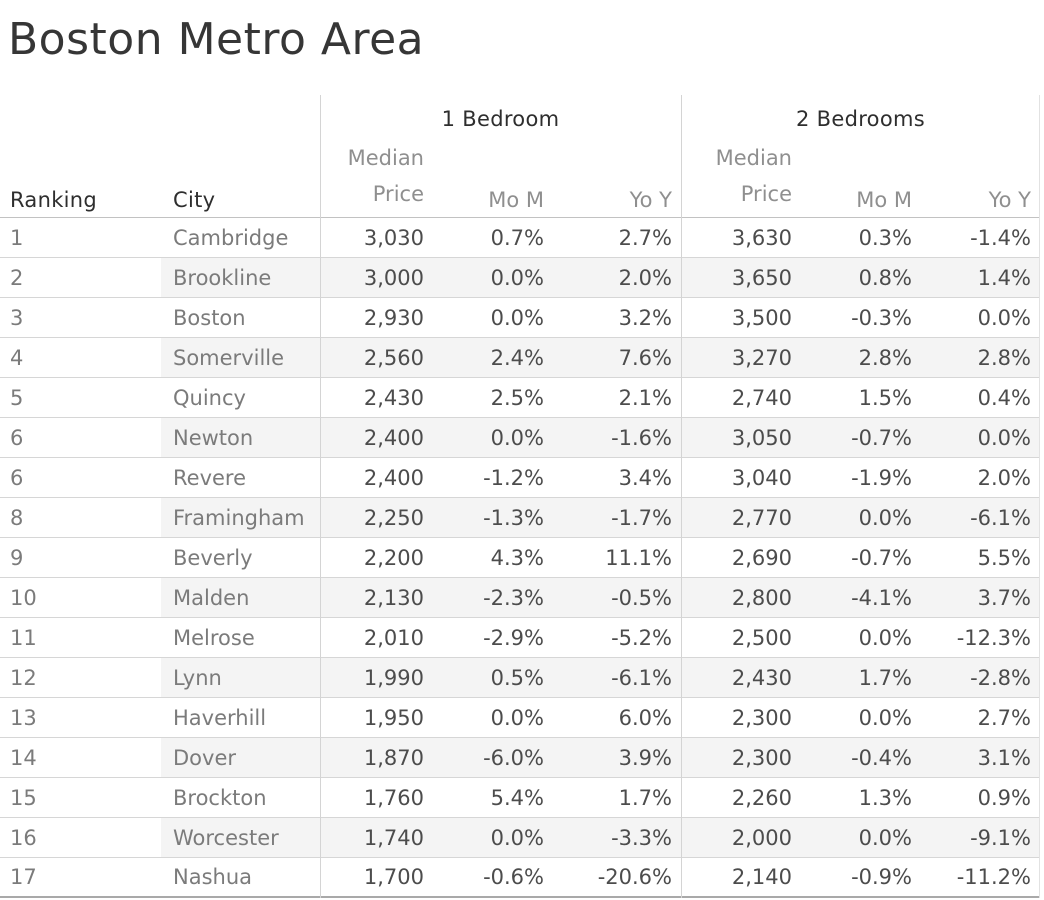  What do you see at coordinates (493, 677) in the screenshot?
I see `mom-cell-1br: 0.5%` at bounding box center [493, 677].